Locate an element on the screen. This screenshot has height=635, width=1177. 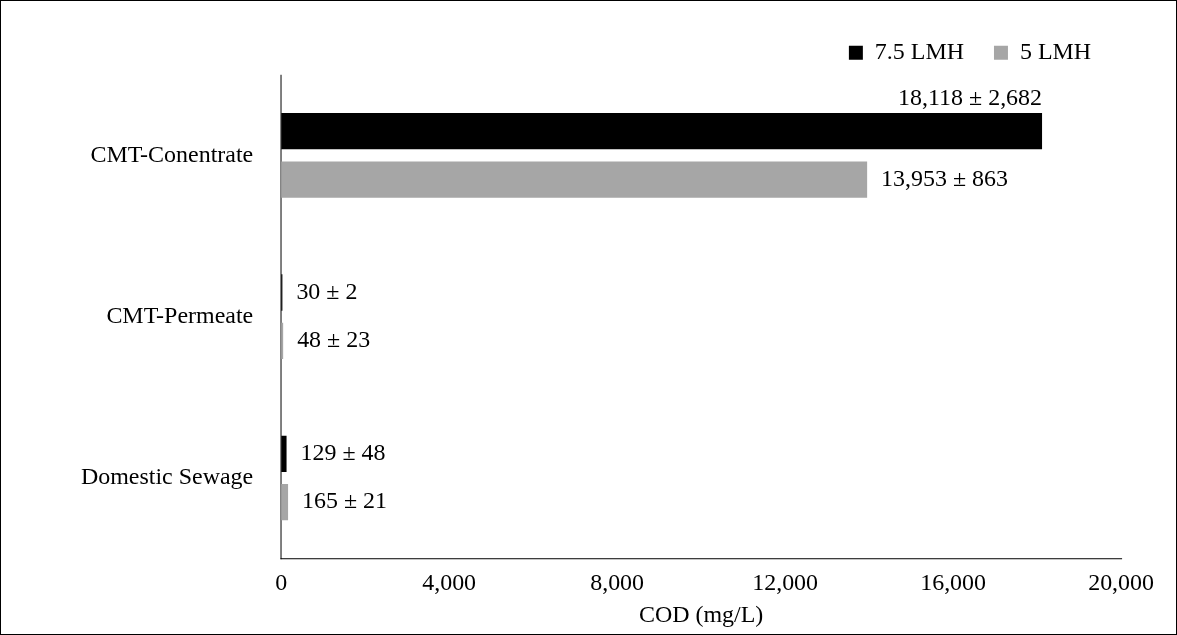
y-tick-label: CMT-Permeate is located at coordinates (180, 314).